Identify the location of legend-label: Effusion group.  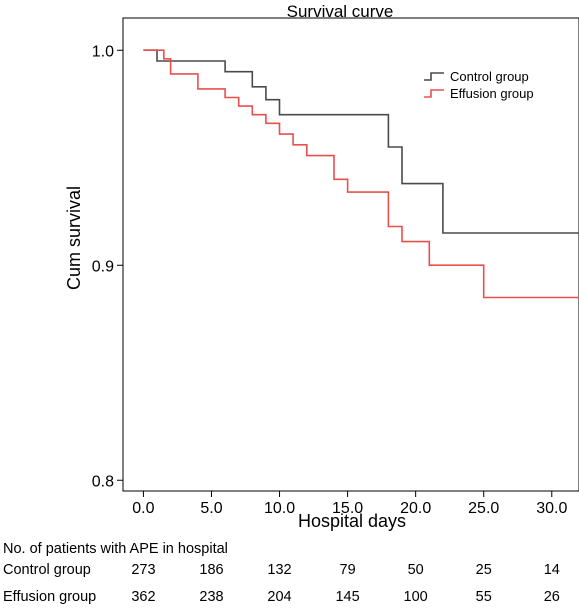
(492, 93).